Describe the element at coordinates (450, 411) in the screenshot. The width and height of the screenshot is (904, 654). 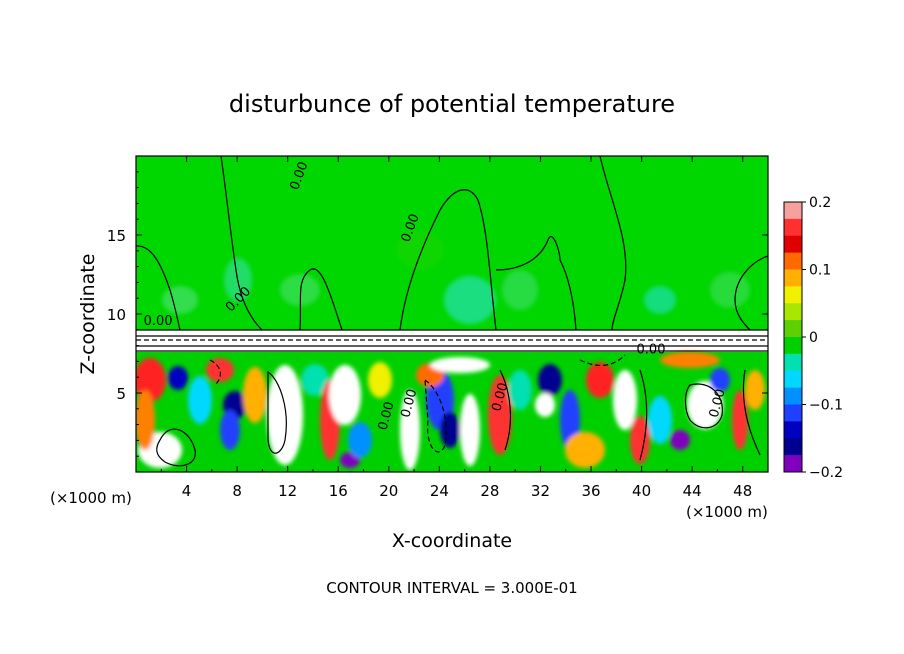
I see `lower-layer-blobs` at that location.